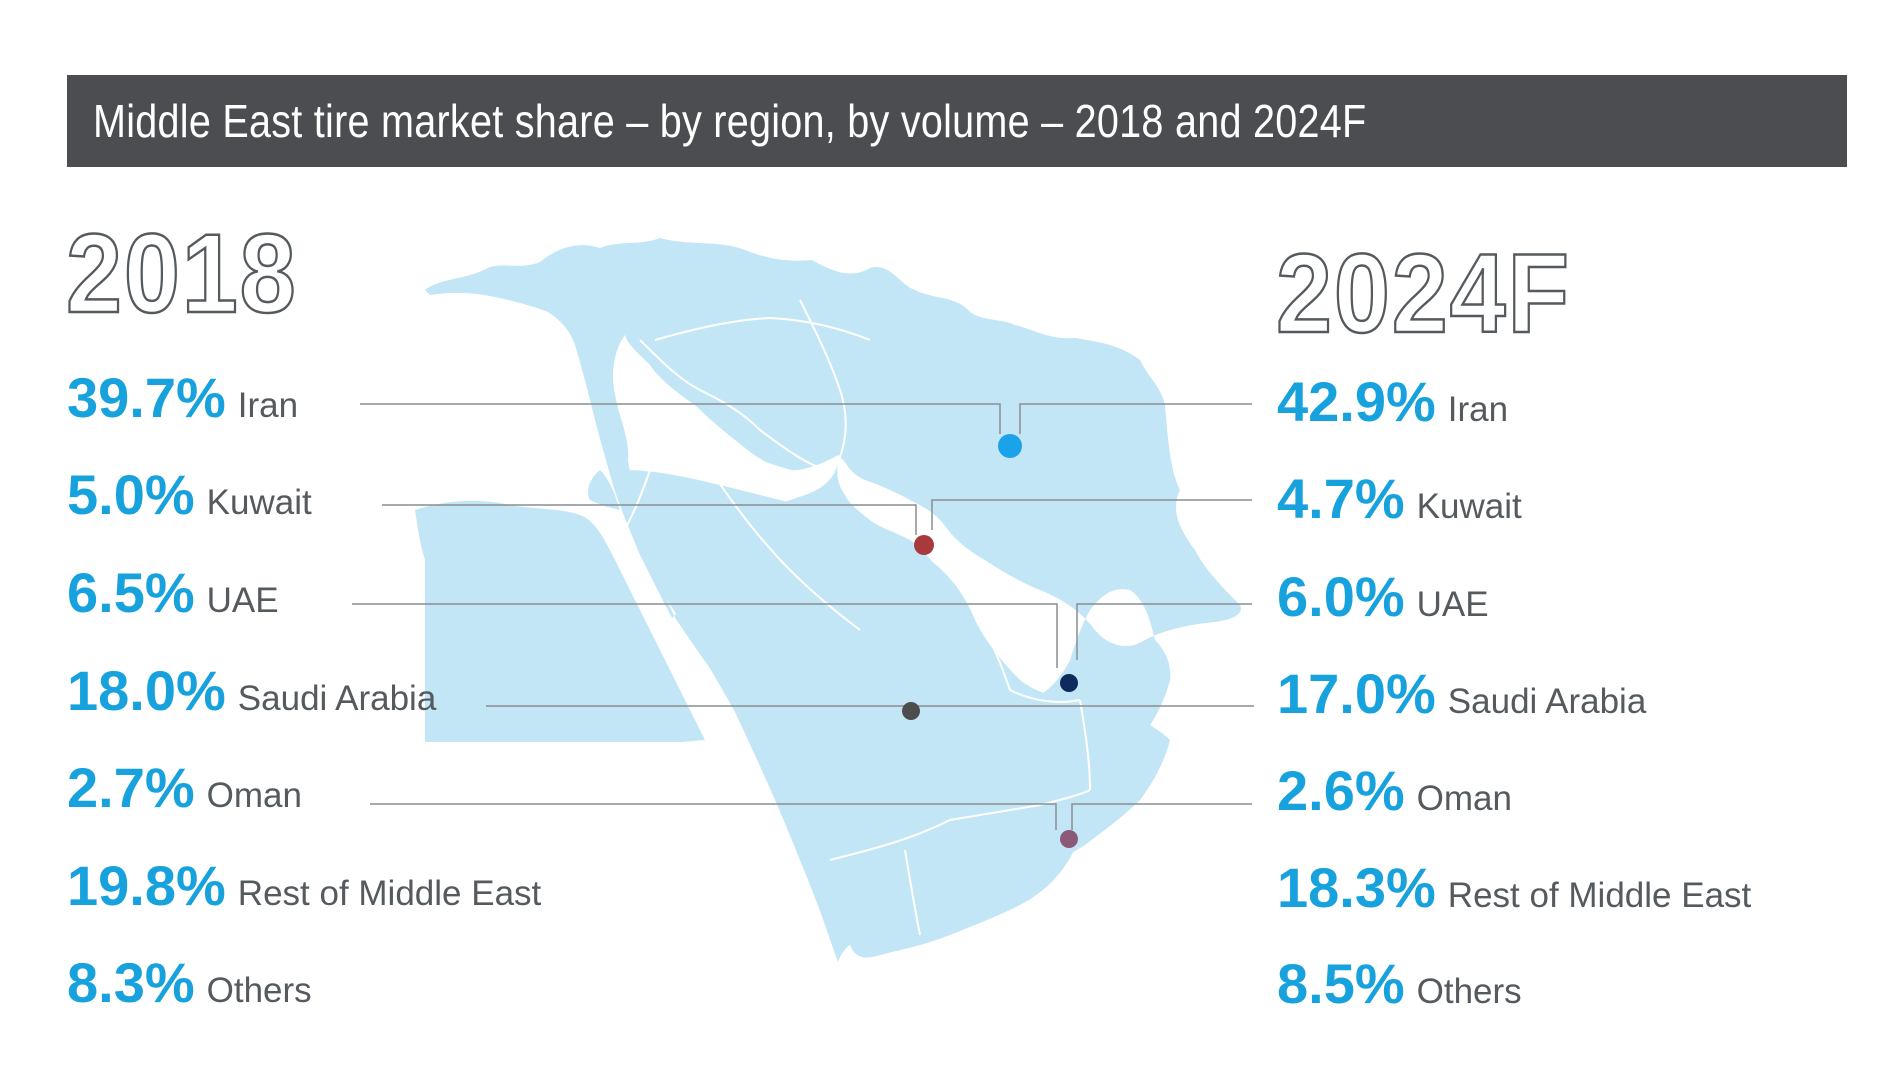  Describe the element at coordinates (1164, 631) in the screenshot. I see `leader-line-uae-right` at that location.